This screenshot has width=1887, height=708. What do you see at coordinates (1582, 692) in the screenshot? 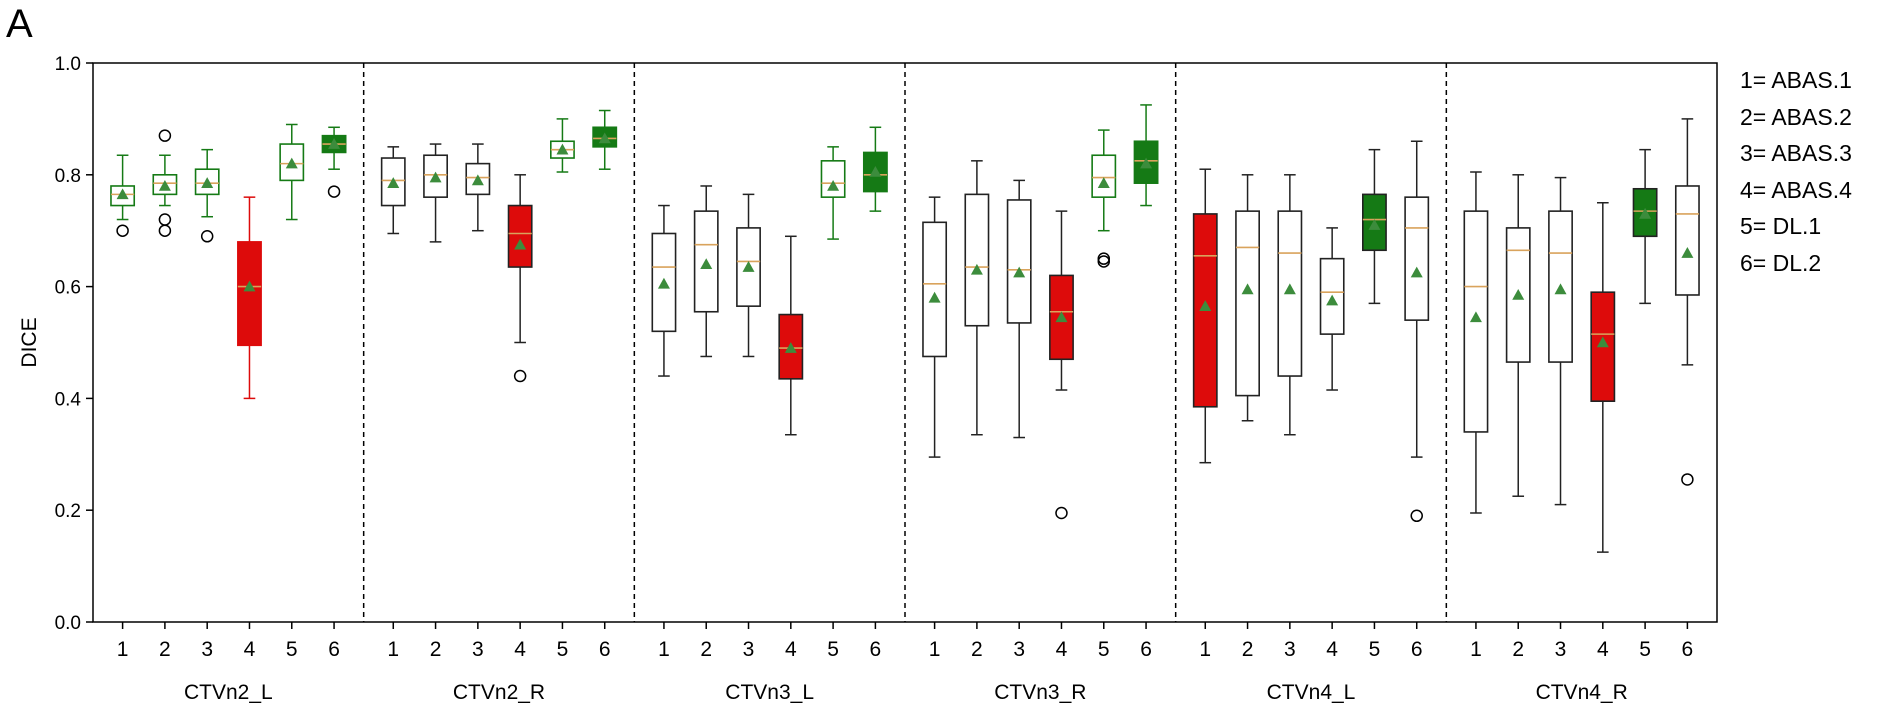
I see `group-label: CTVn4_R` at bounding box center [1582, 692].